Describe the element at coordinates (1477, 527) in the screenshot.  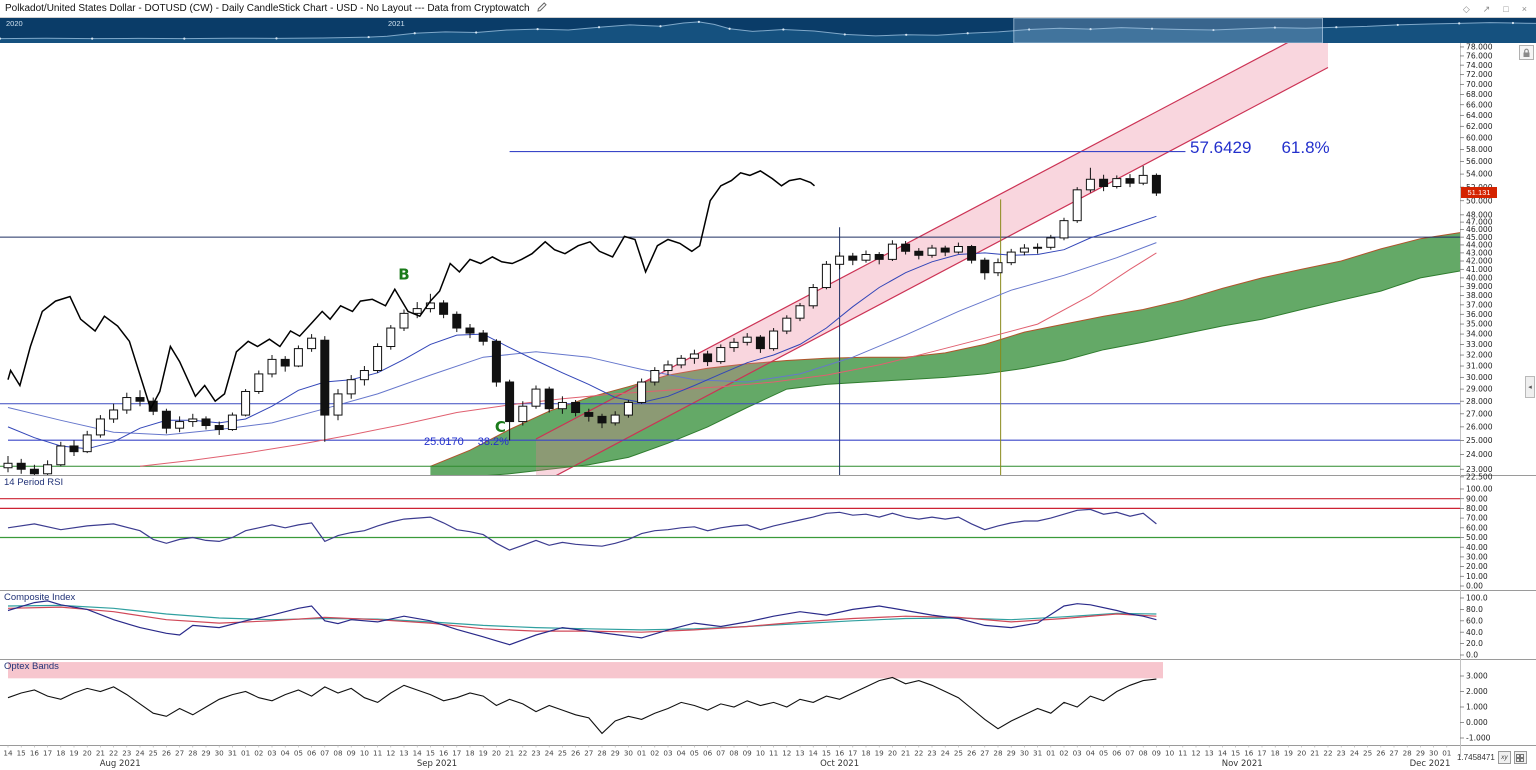
I see `svg-text: 60.00` at that location.